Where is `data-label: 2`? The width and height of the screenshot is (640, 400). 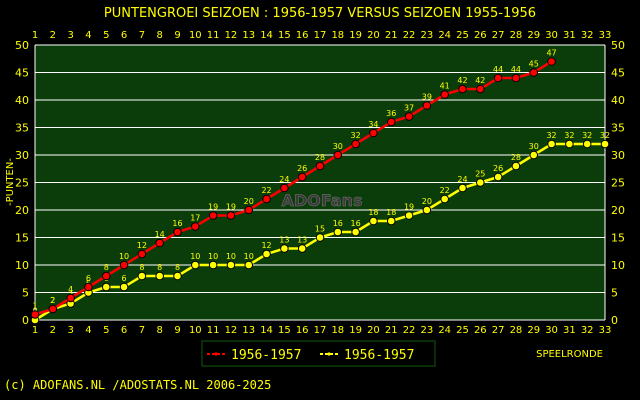 data-label: 2 is located at coordinates (52, 300).